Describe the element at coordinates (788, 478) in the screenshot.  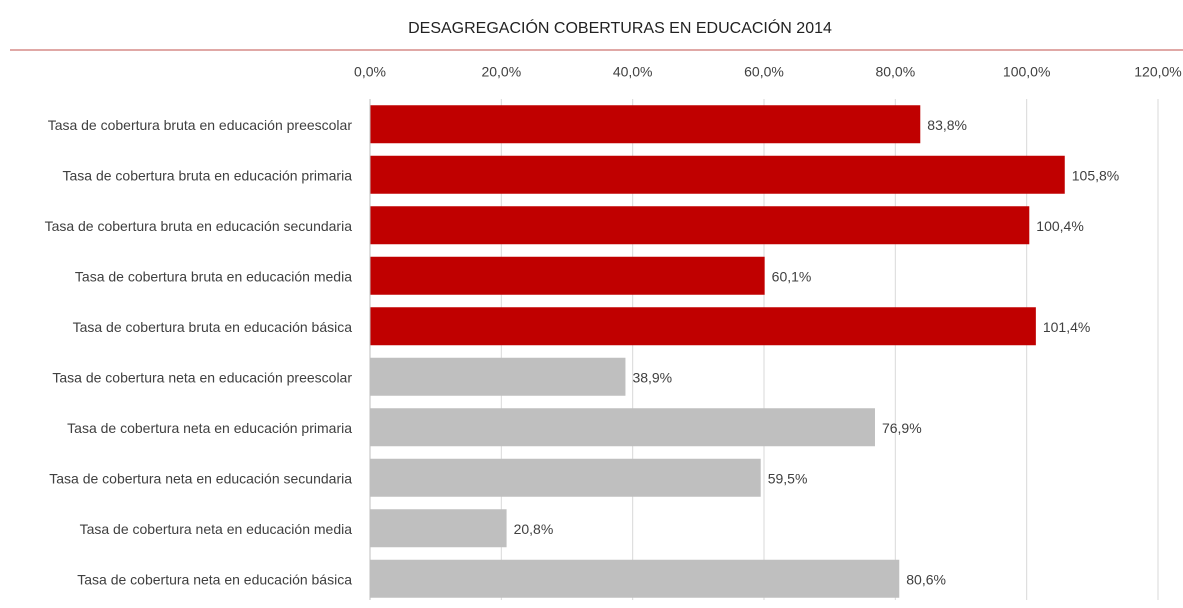
I see `value-label: 59,5%` at that location.